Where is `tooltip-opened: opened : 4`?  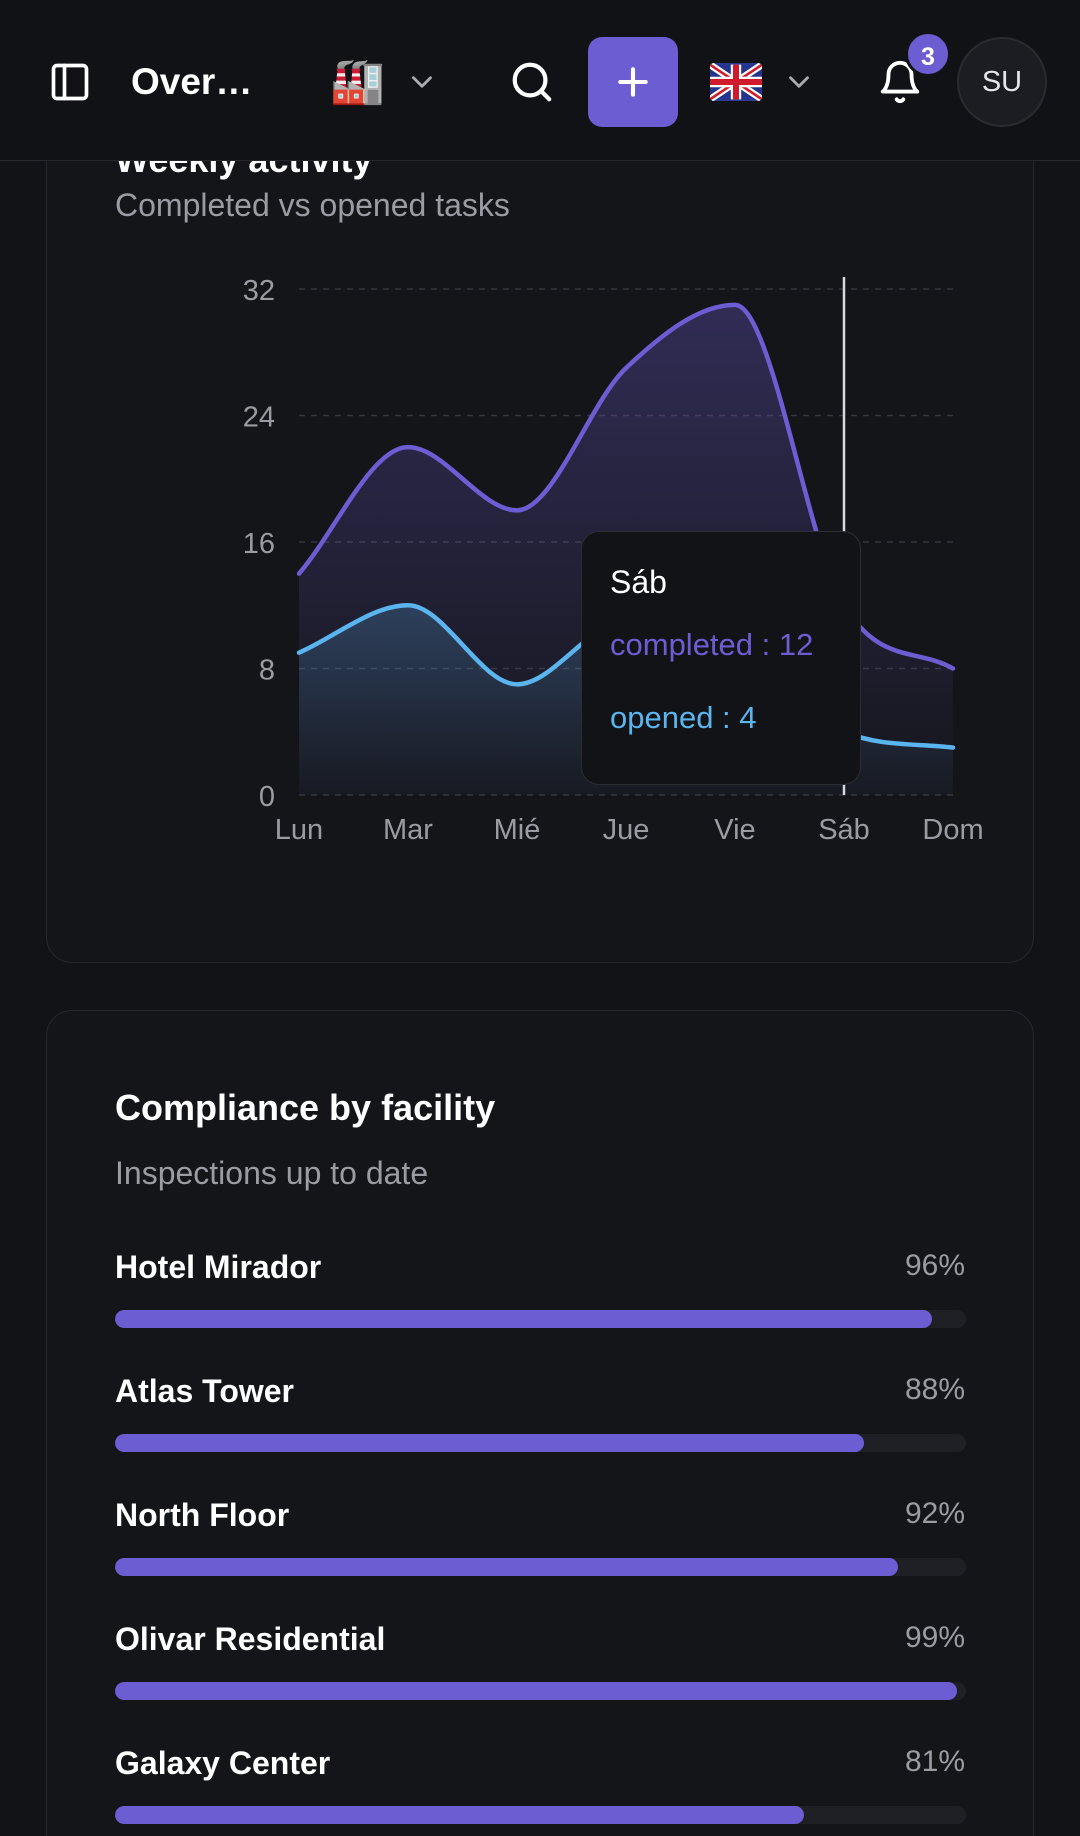
tooltip-opened: opened : 4 is located at coordinates (683, 717).